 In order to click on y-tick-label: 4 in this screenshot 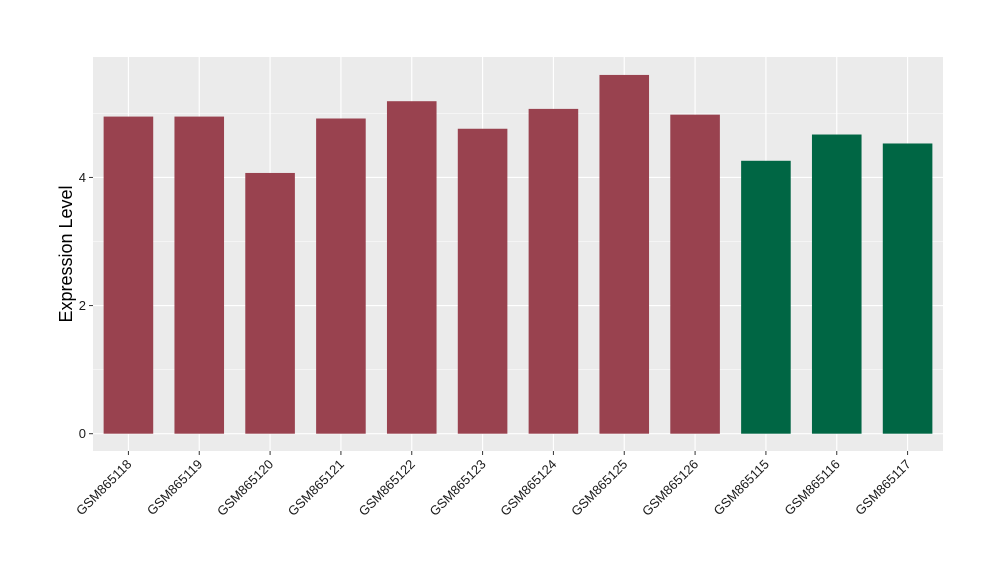, I will do `click(82, 177)`.